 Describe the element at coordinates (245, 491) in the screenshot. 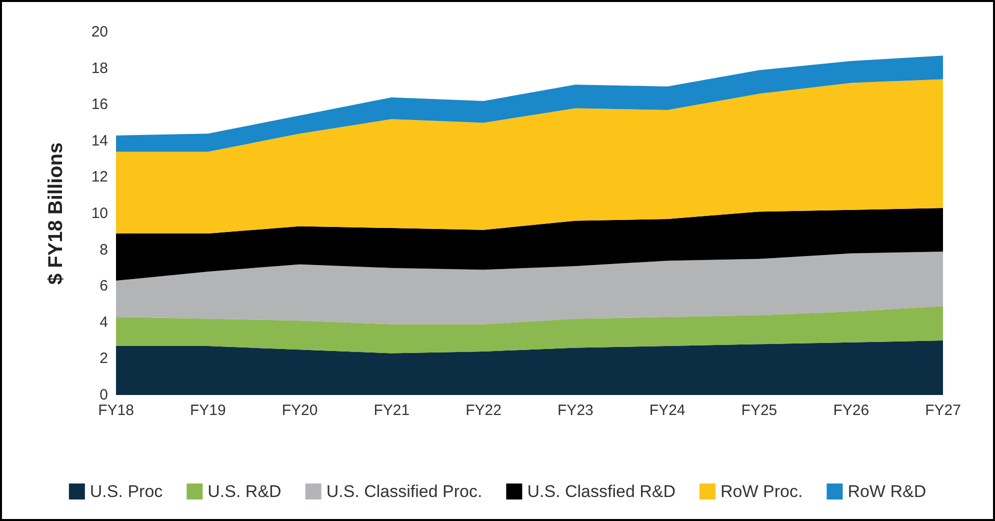

I see `legend-label: U.S. R&D` at that location.